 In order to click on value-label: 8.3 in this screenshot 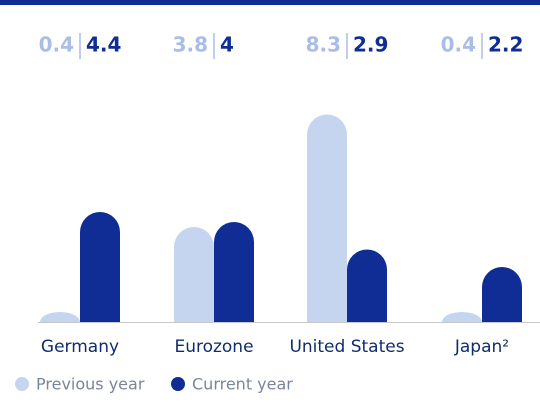, I will do `click(323, 45)`.